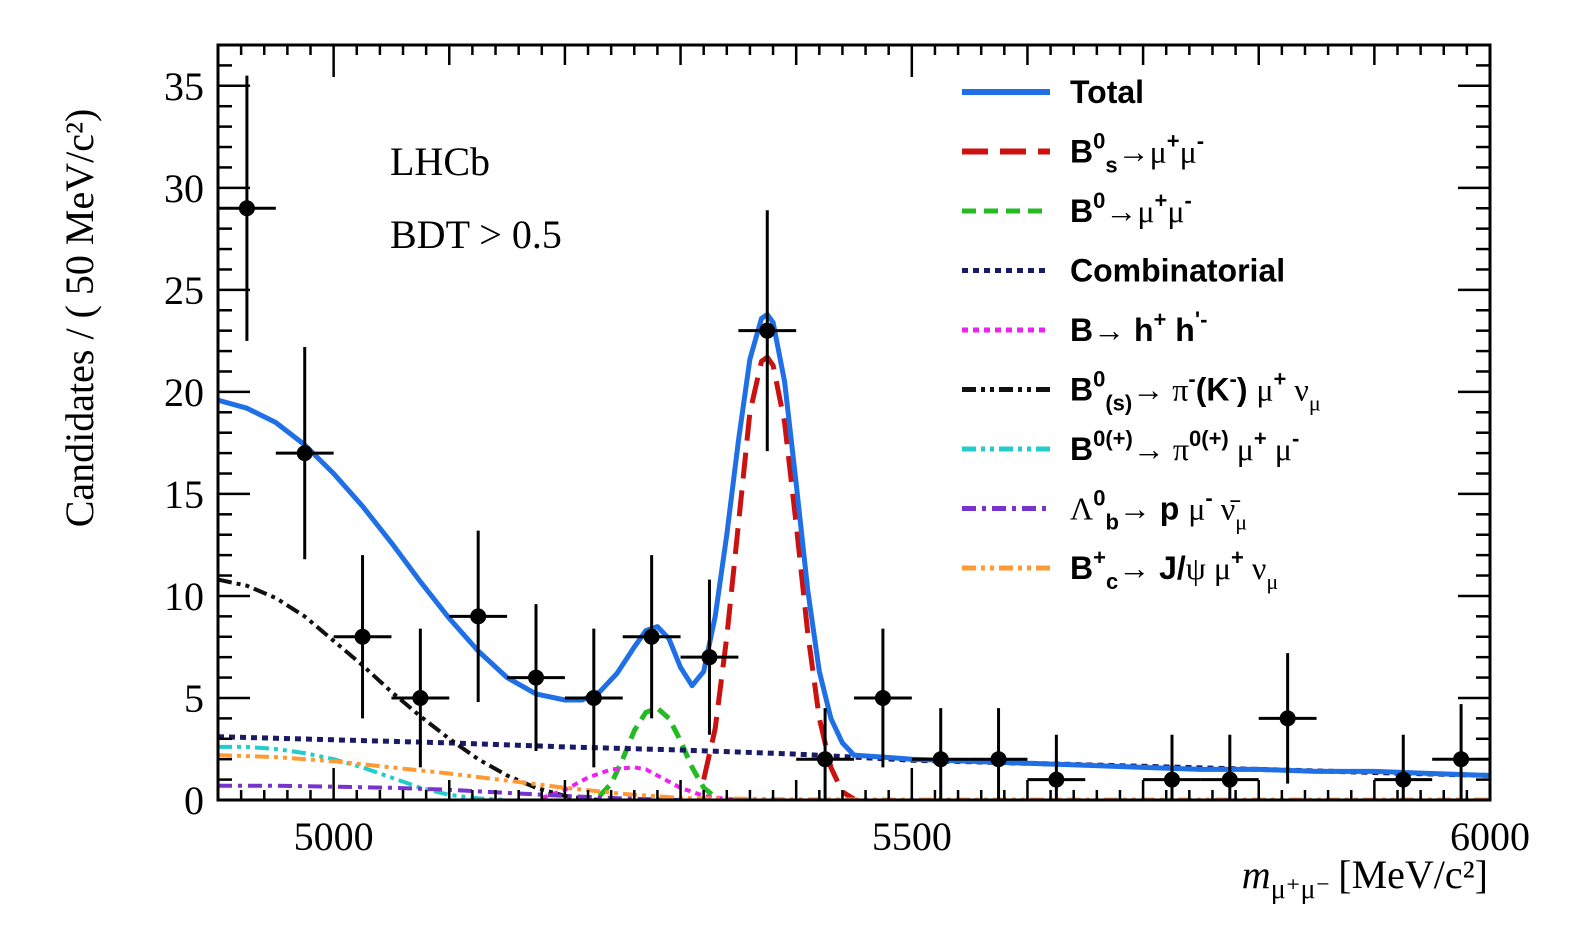 This screenshot has width=1575, height=934. I want to click on y-tick-label: 10, so click(184, 596).